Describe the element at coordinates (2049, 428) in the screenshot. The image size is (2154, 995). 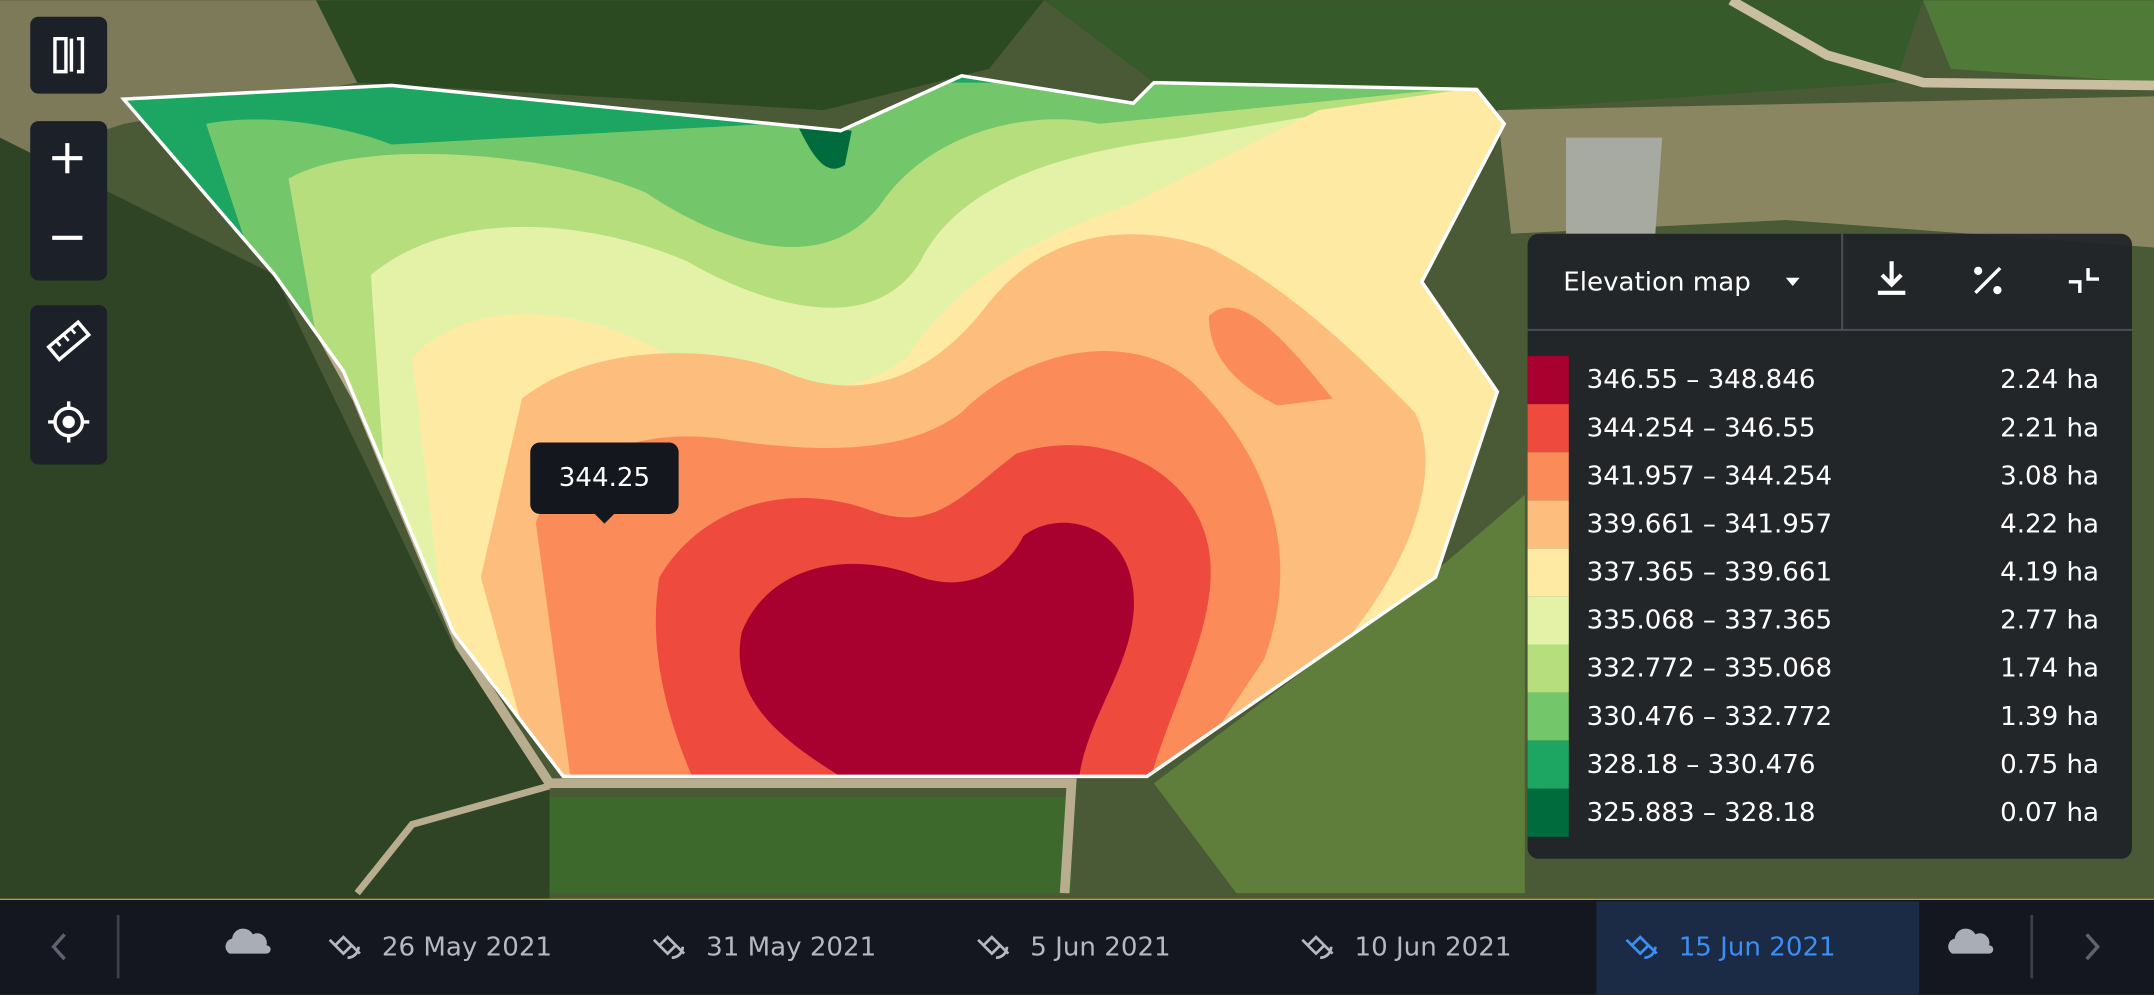
I see `legend-area: 2.21 ha` at that location.